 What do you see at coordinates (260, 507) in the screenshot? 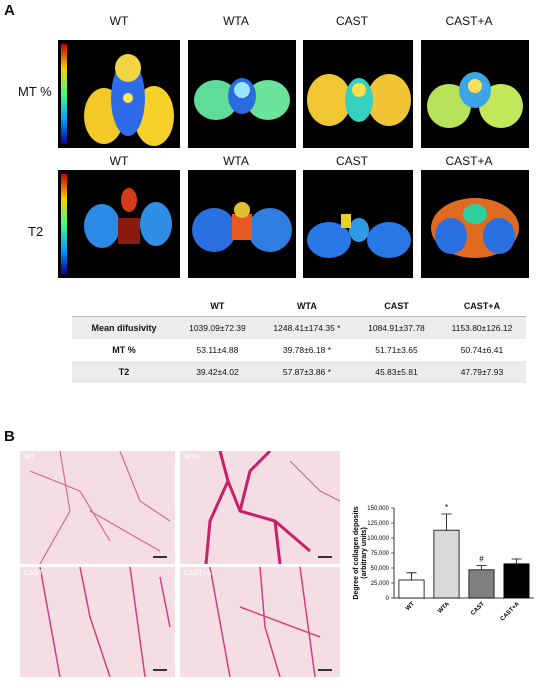
I see `histology-image-wta: WTA` at bounding box center [260, 507].